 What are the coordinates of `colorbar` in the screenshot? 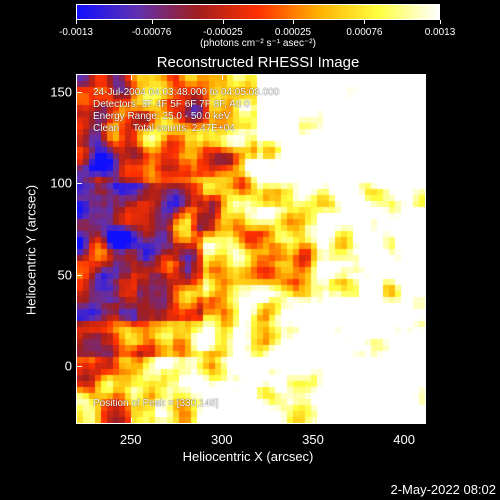 It's located at (258, 12).